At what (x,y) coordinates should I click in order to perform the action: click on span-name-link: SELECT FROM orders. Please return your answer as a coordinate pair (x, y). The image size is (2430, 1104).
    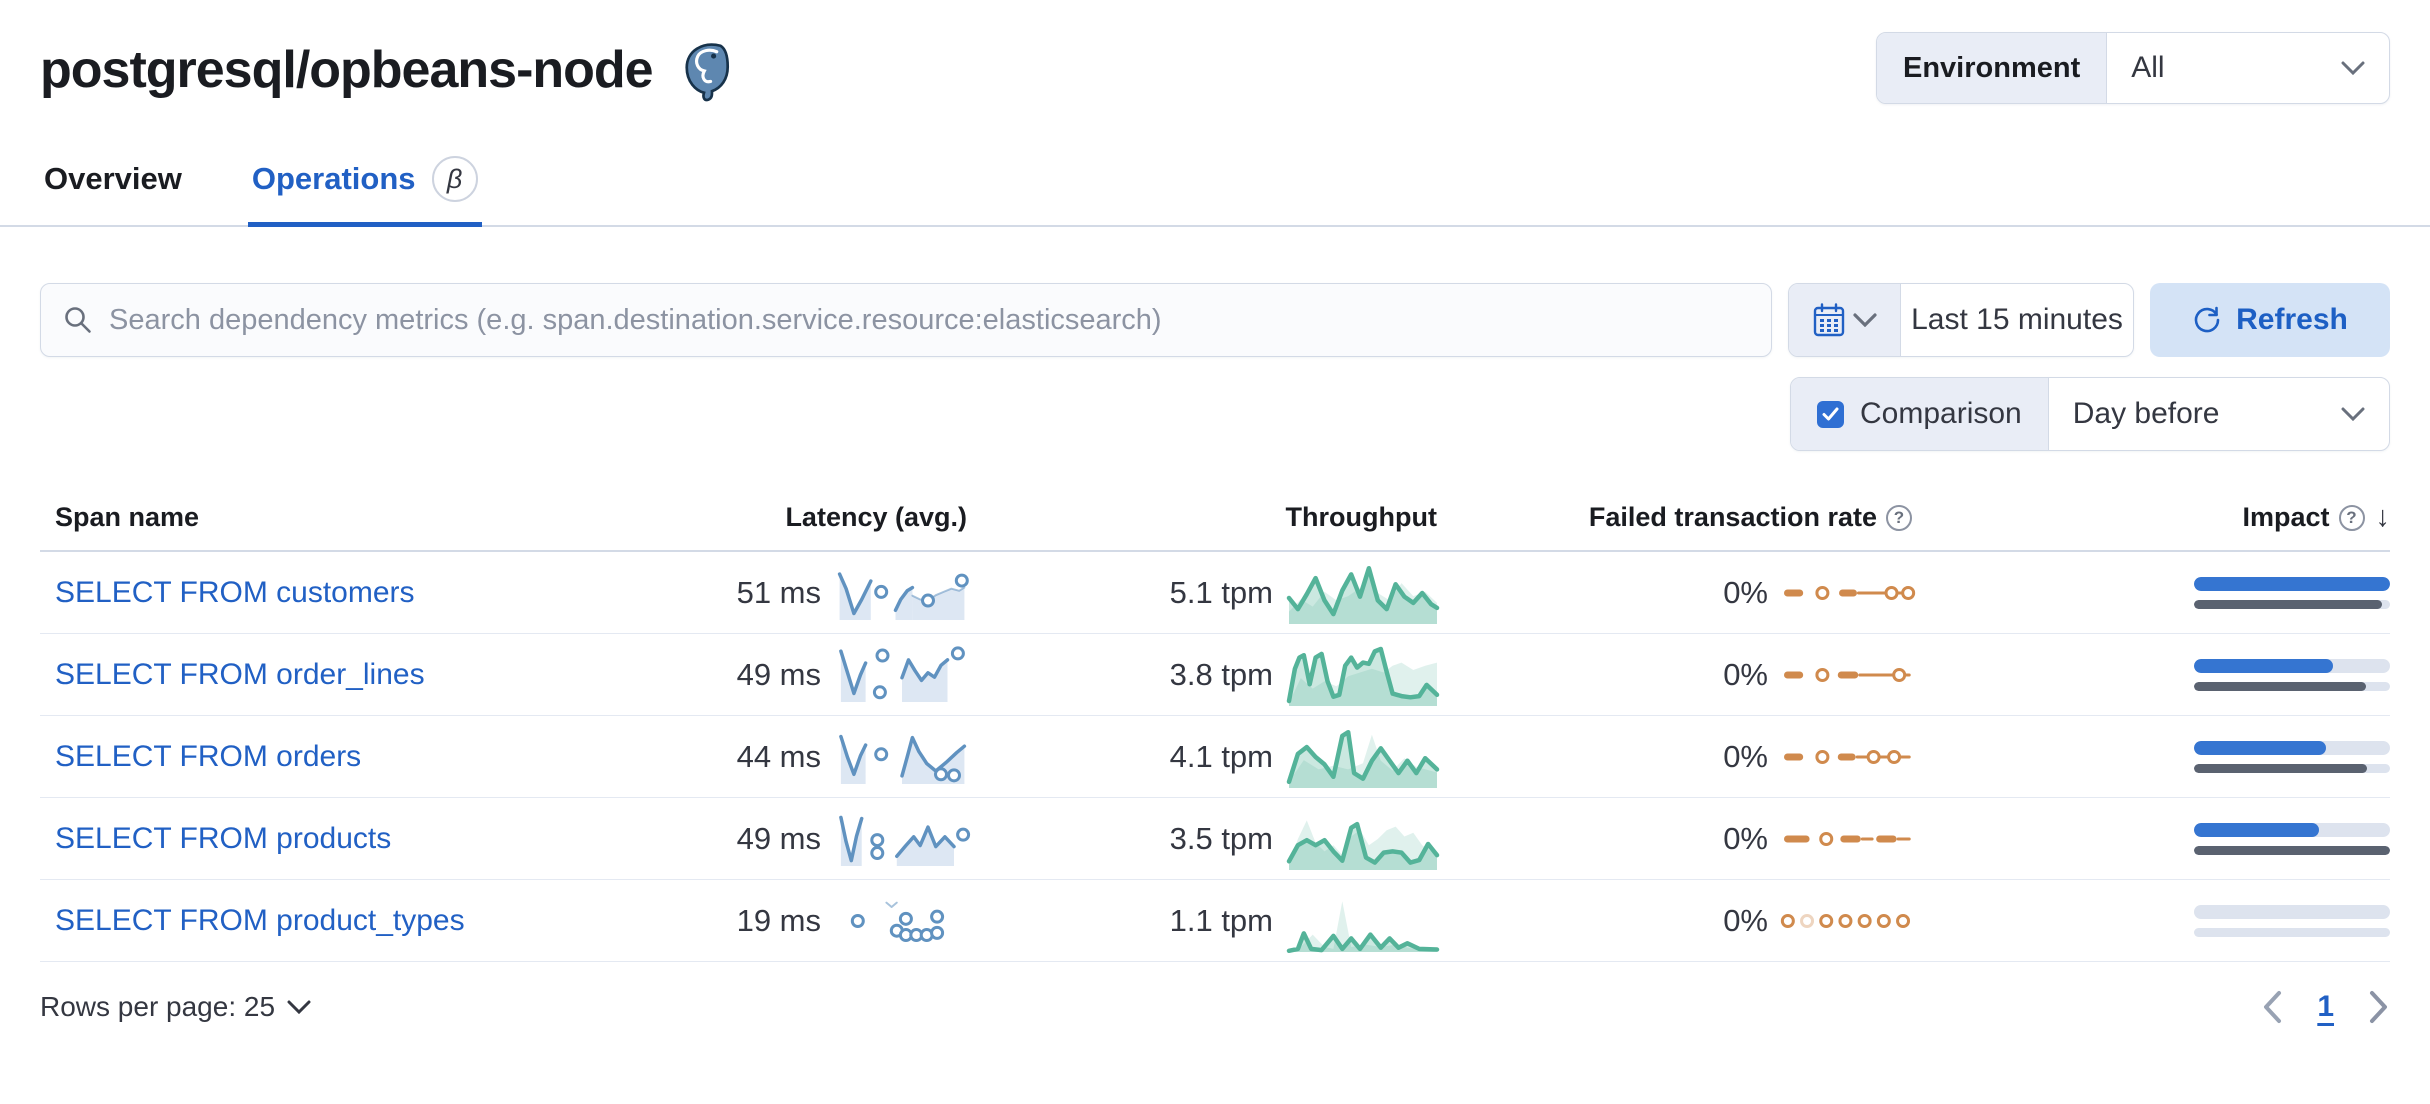
    Looking at the image, I should click on (208, 756).